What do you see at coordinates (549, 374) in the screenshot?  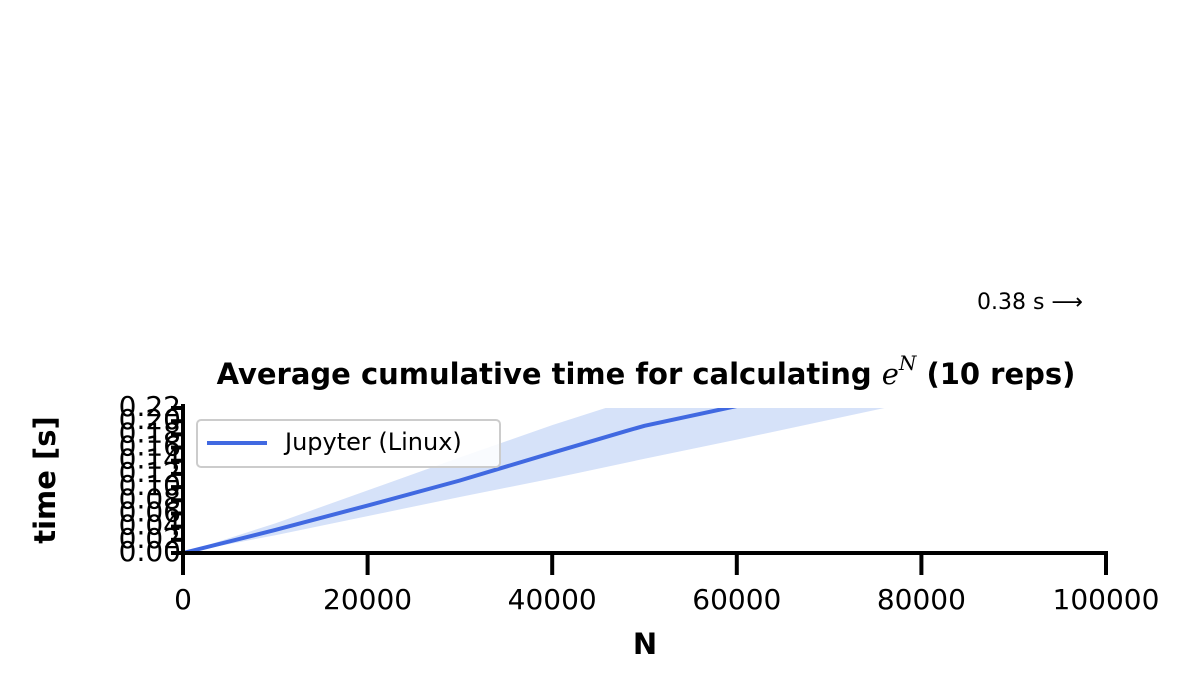 I see `title-text: Average cumulative time for calculating` at bounding box center [549, 374].